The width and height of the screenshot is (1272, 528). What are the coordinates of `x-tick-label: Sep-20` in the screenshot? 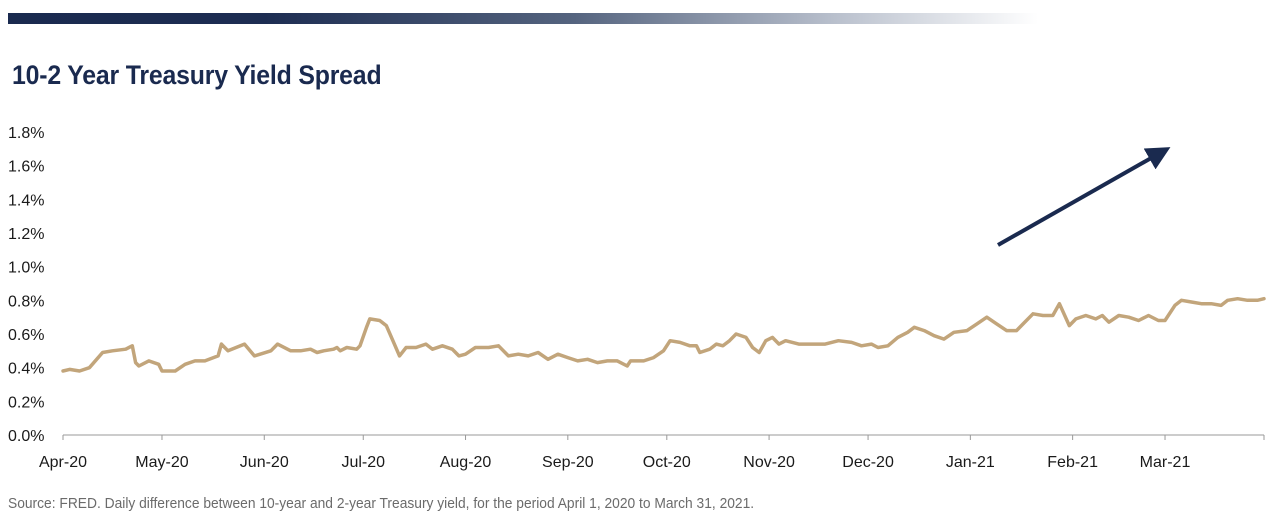 It's located at (568, 462).